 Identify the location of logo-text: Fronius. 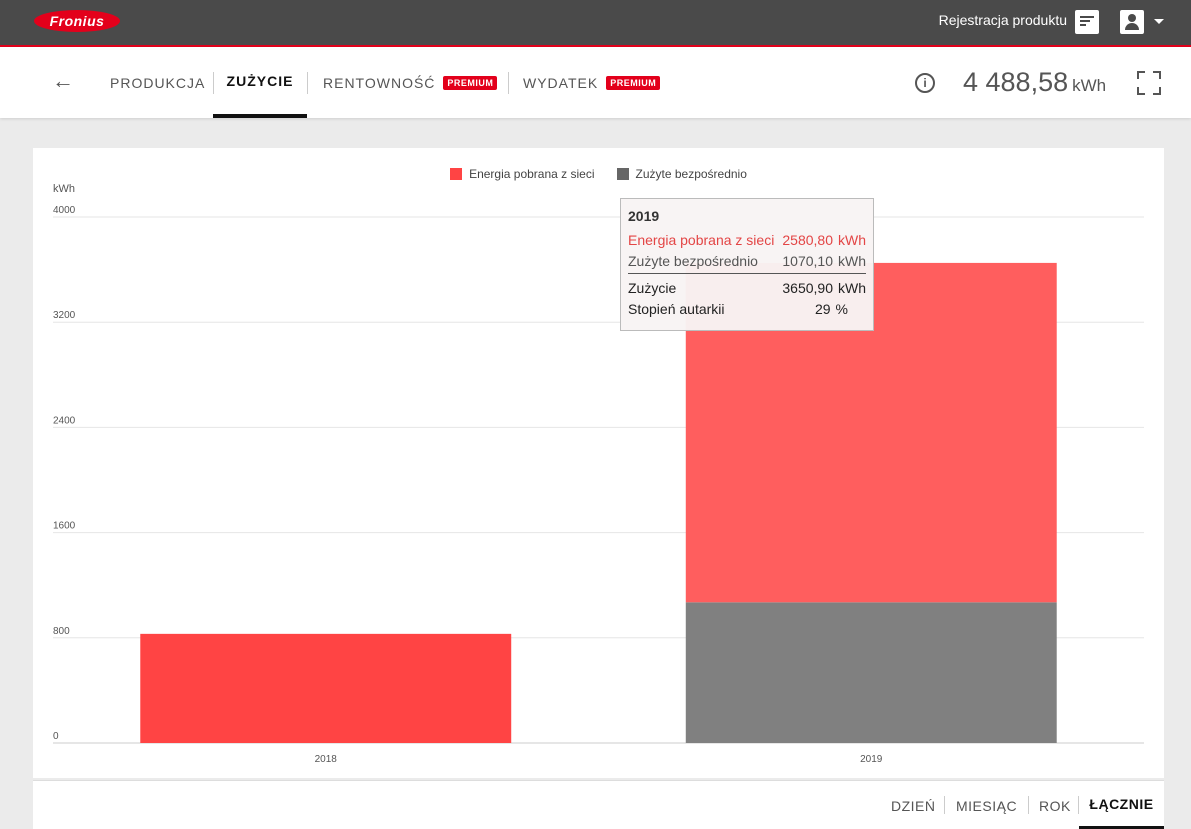
(77, 21).